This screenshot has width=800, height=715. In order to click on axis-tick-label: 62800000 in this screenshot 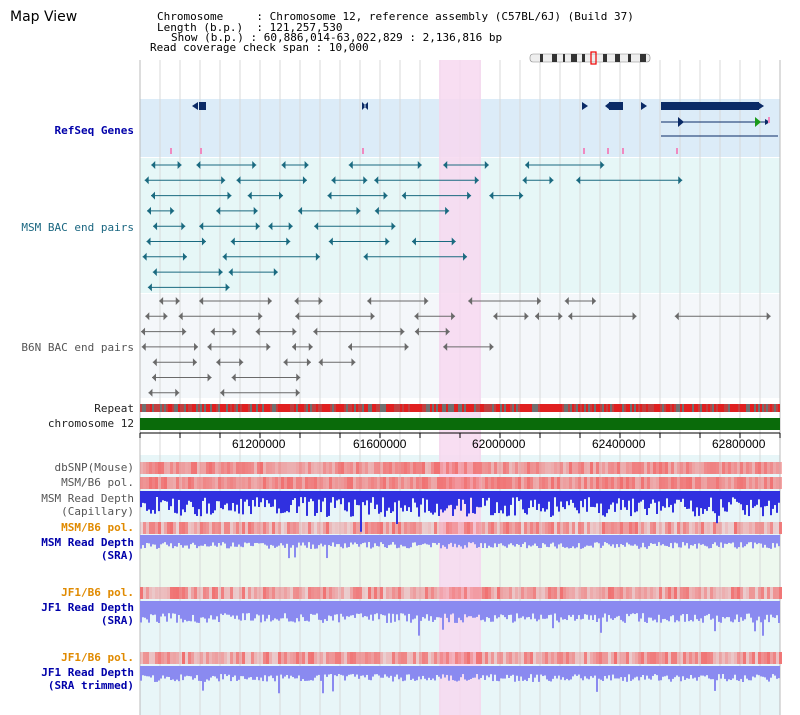, I will do `click(739, 444)`.